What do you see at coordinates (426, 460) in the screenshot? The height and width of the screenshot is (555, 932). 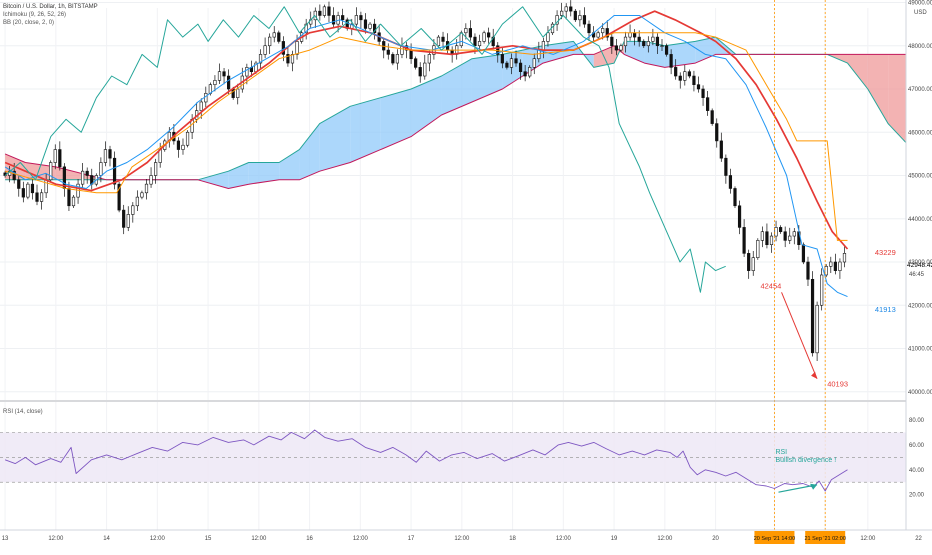 I see `rsi-line` at bounding box center [426, 460].